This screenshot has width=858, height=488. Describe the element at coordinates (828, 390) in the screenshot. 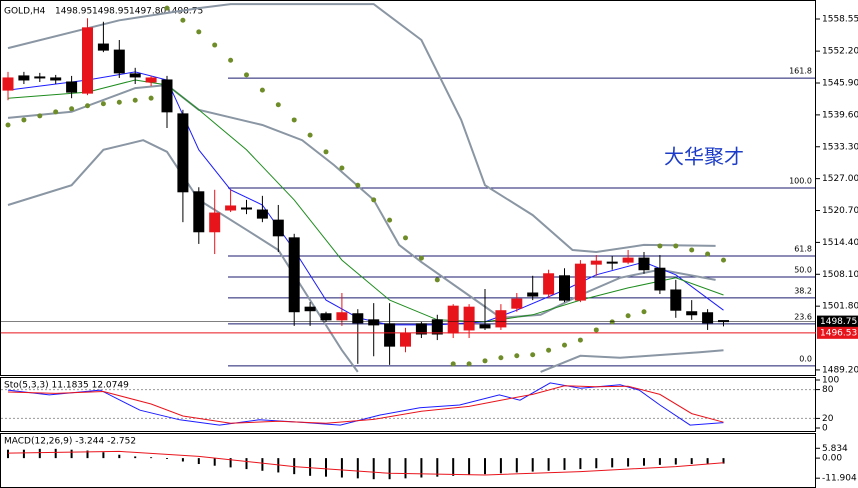

I see `y-tick-label: 80` at that location.